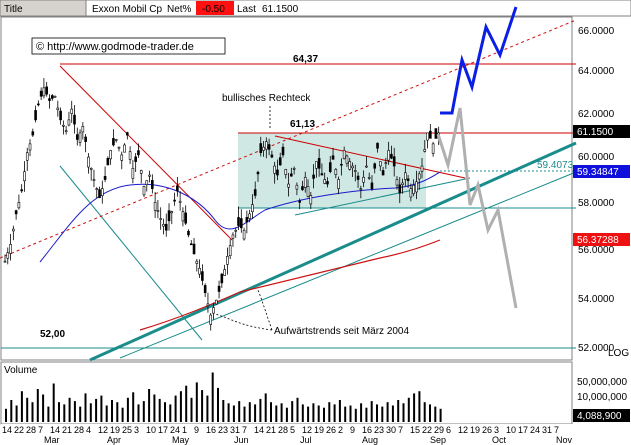 Image resolution: width=631 pixels, height=445 pixels. What do you see at coordinates (618, 353) in the screenshot?
I see `log-label: LOG` at bounding box center [618, 353].